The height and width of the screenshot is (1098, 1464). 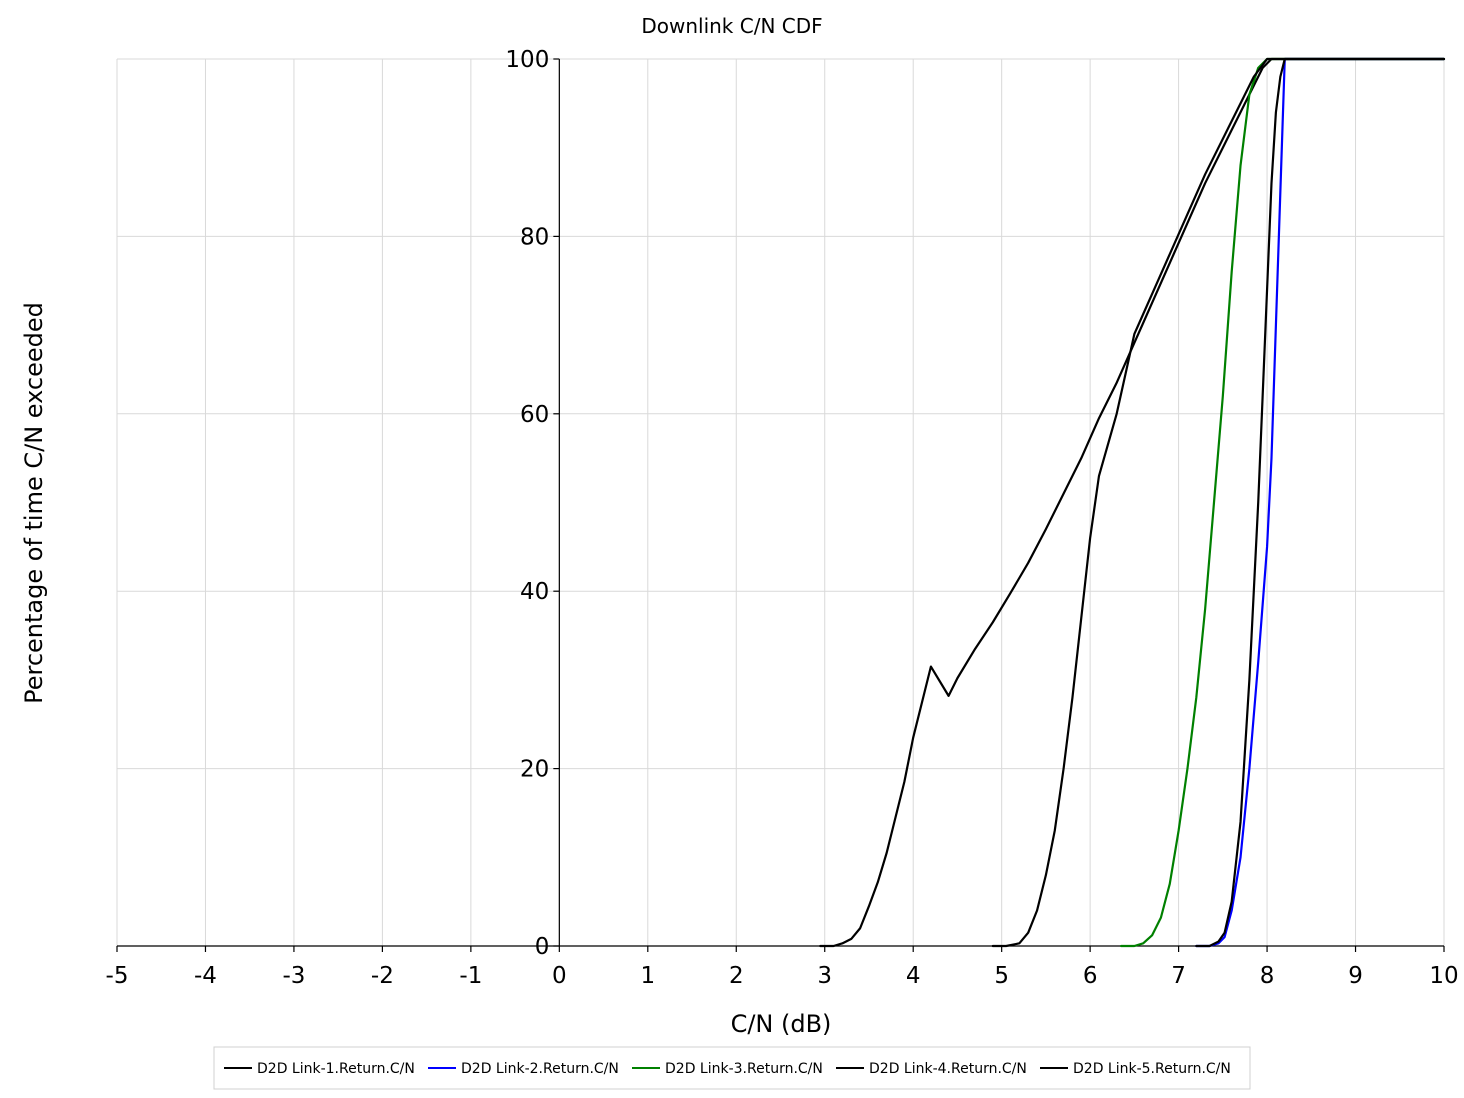 What do you see at coordinates (534, 237) in the screenshot?
I see `y-tick-label: 80` at bounding box center [534, 237].